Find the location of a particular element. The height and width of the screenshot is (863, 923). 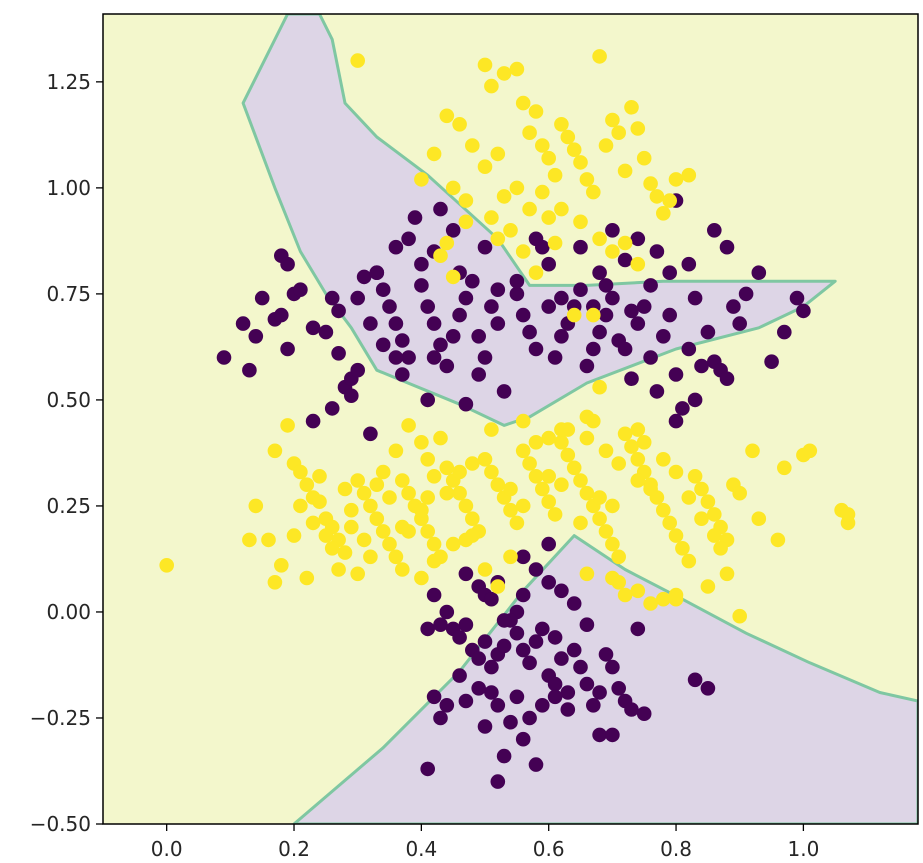

x-tick-label: 0.6 is located at coordinates (549, 849).